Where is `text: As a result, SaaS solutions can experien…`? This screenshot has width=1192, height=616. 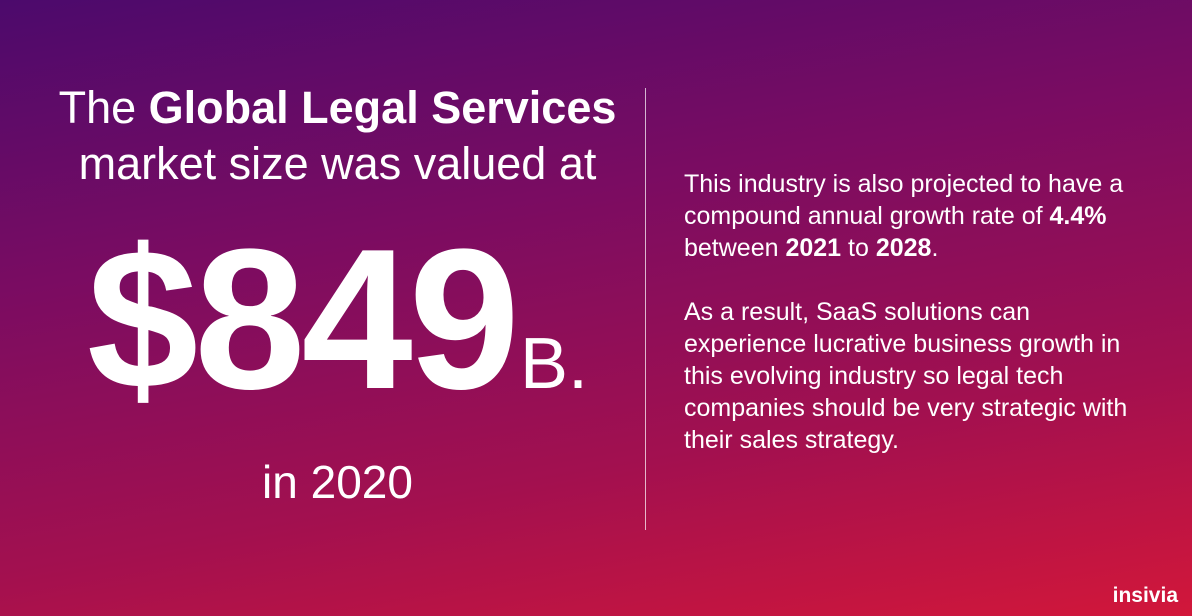 text: As a result, SaaS solutions can experien… is located at coordinates (909, 376).